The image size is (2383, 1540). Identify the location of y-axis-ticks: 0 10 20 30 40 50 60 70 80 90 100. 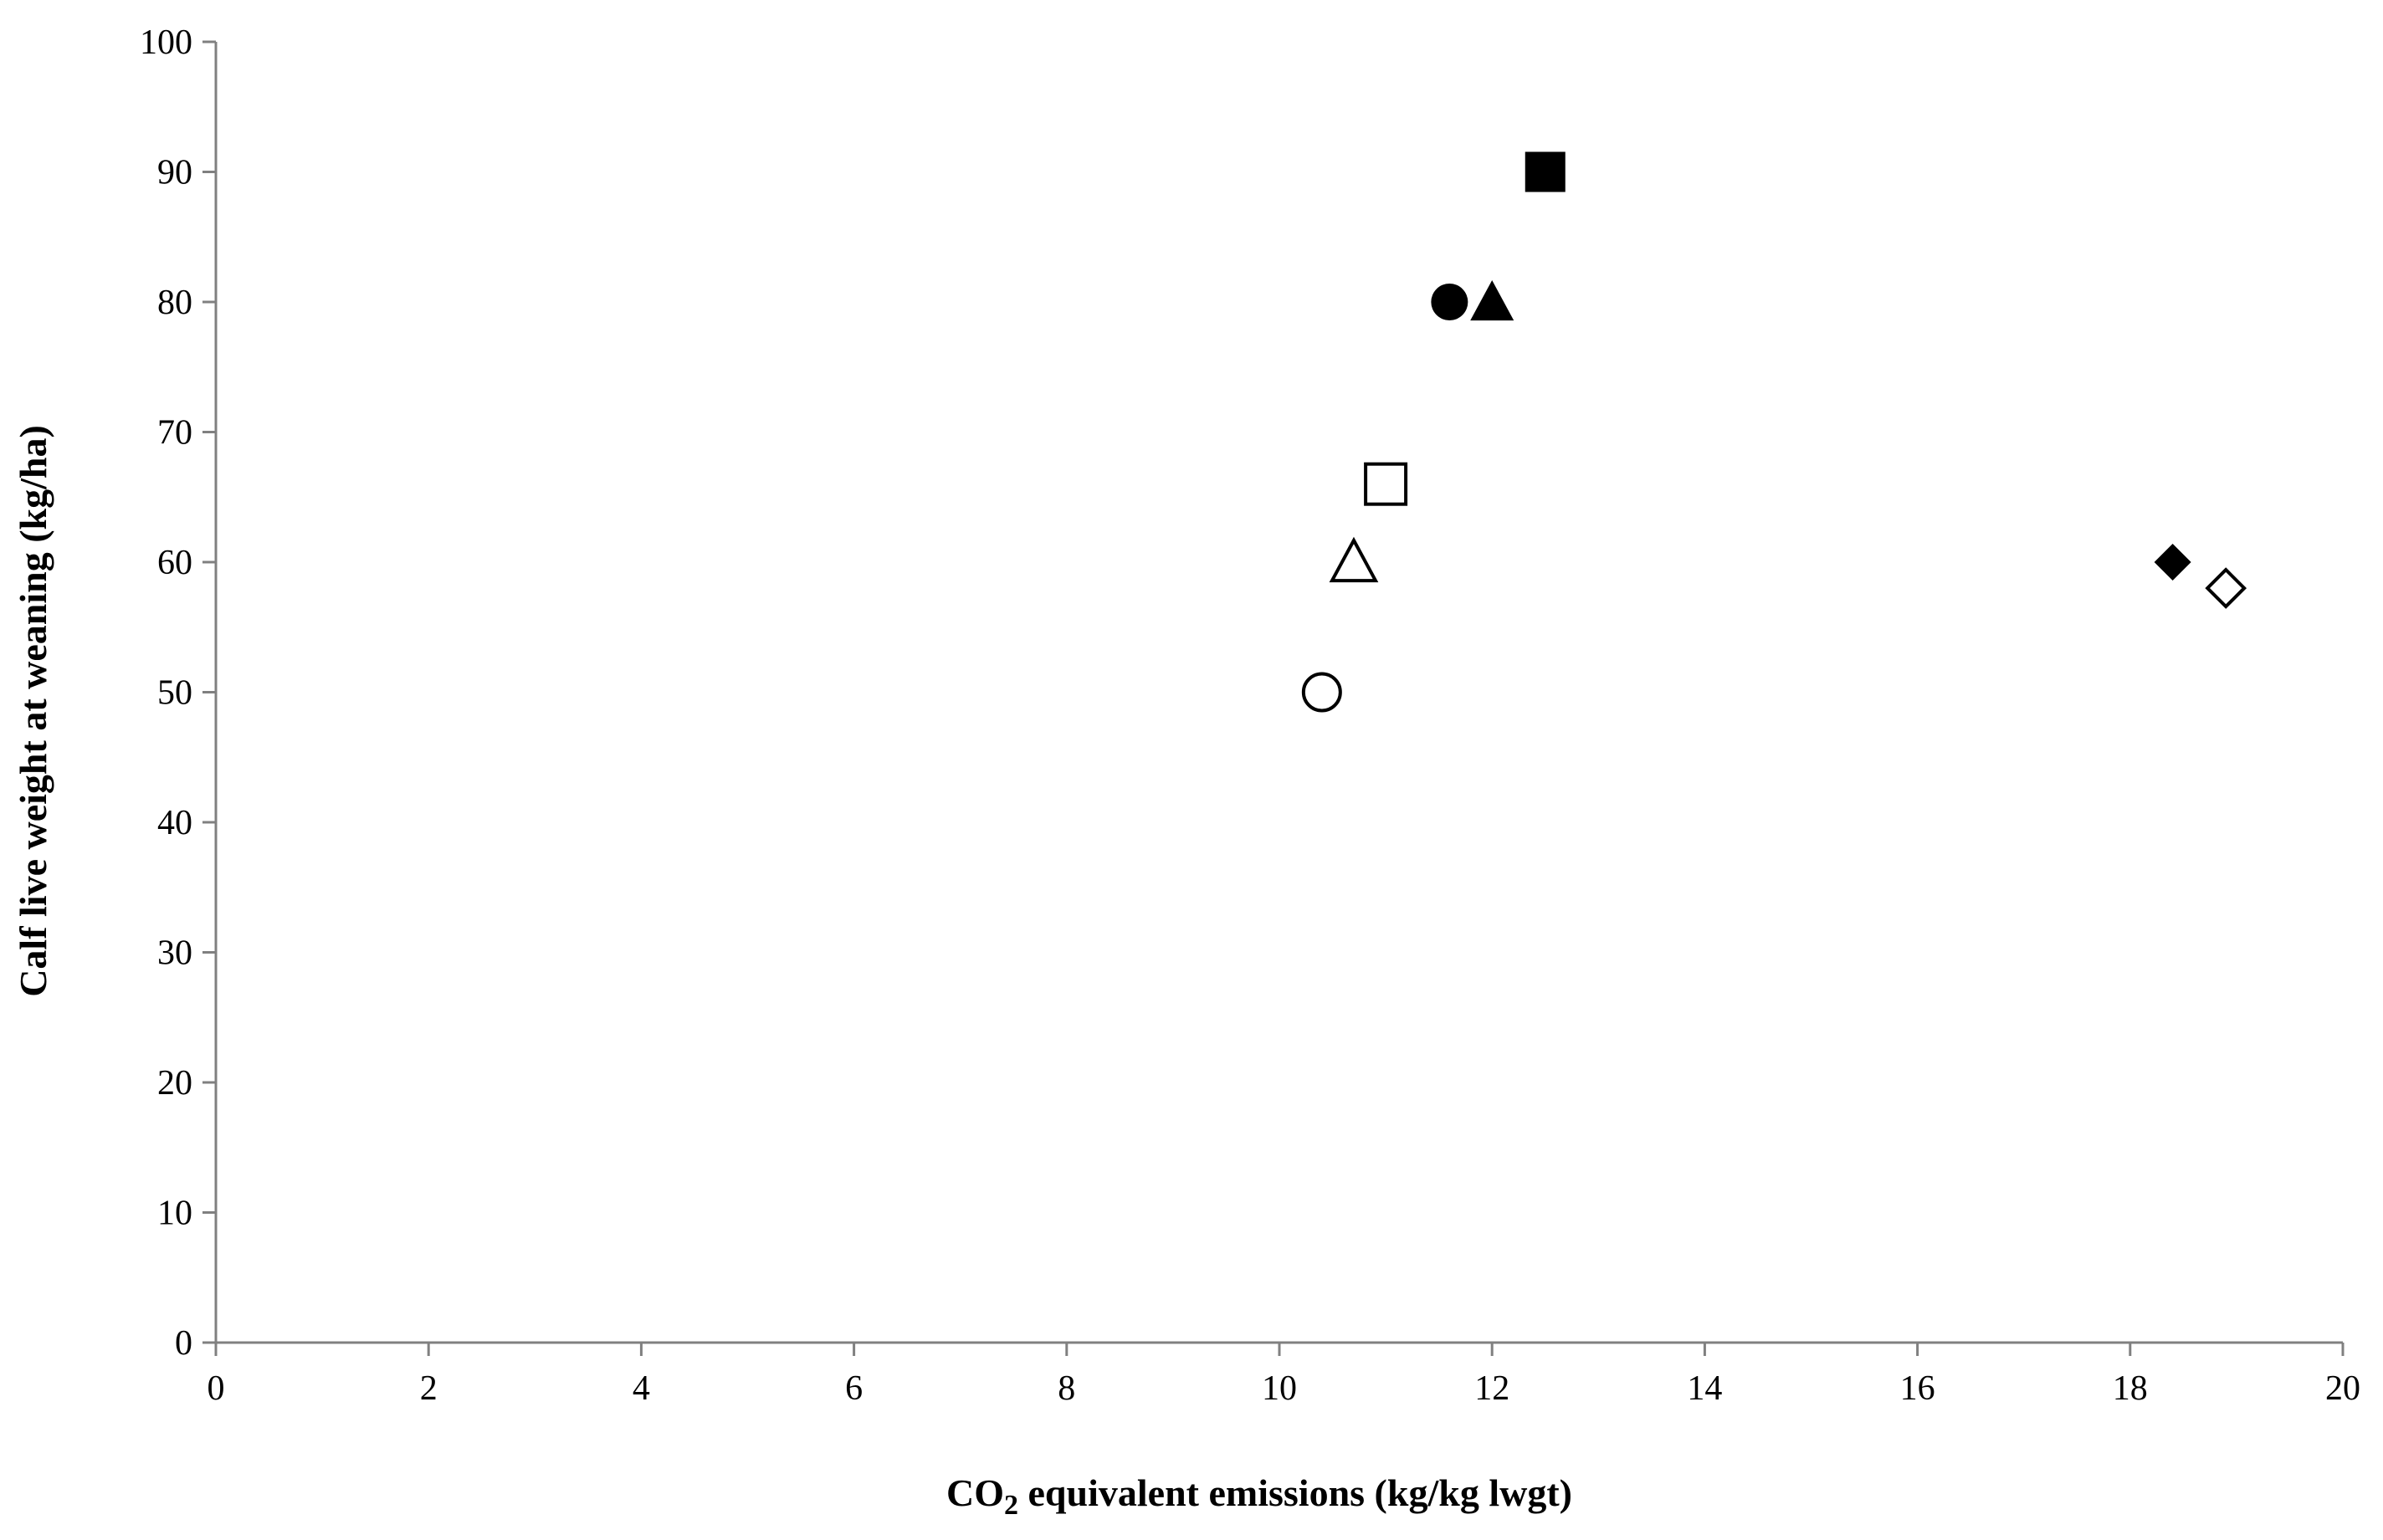
(178, 693).